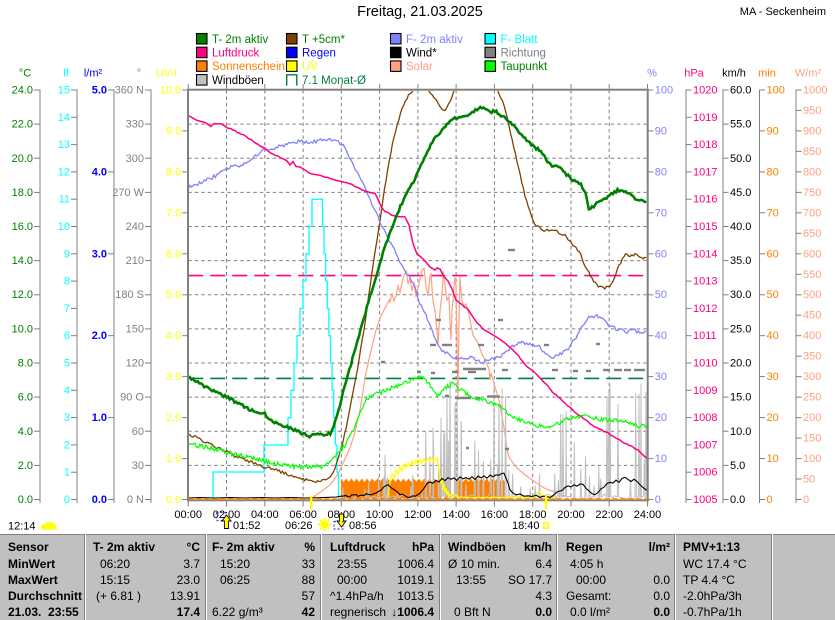  What do you see at coordinates (188, 515) in the screenshot?
I see `svg-text: 00:00` at bounding box center [188, 515].